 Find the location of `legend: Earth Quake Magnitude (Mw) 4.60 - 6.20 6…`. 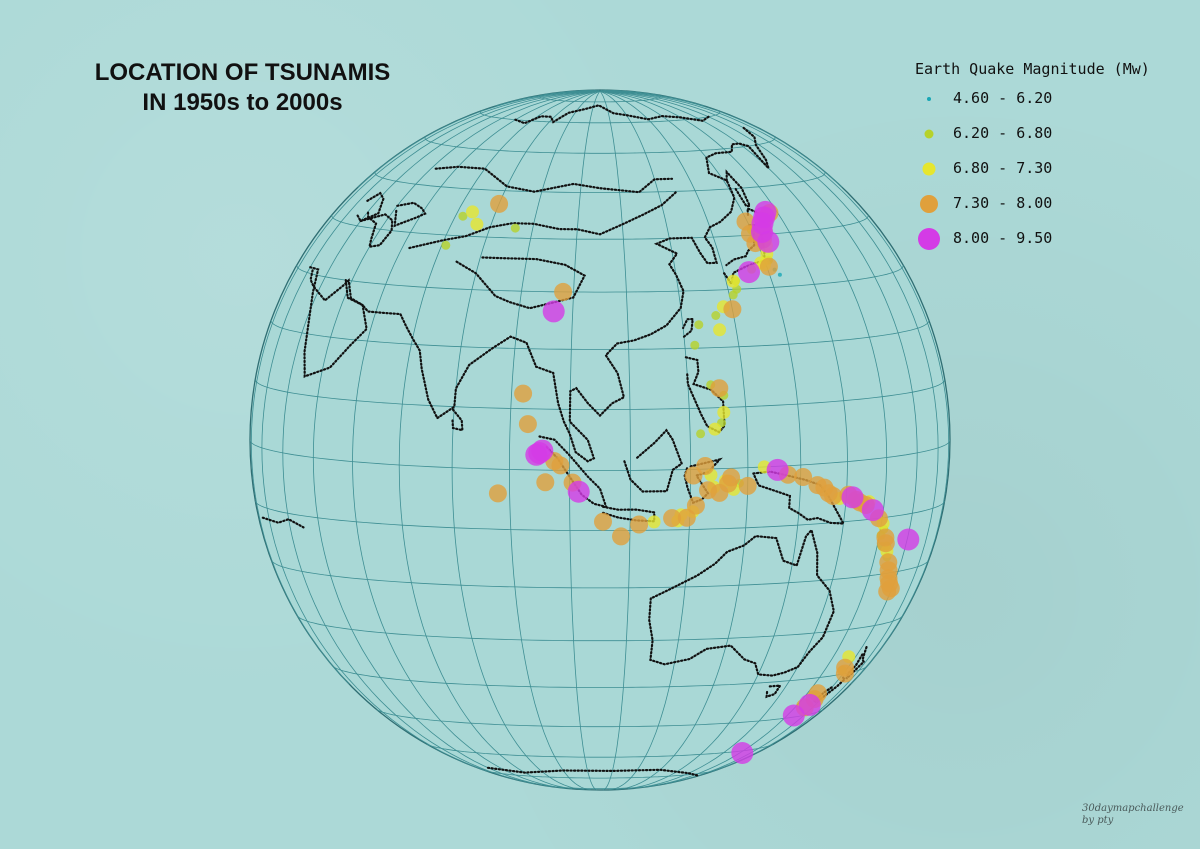

legend: Earth Quake Magnitude (Mw) 4.60 - 6.20 6… is located at coordinates (1050, 159).